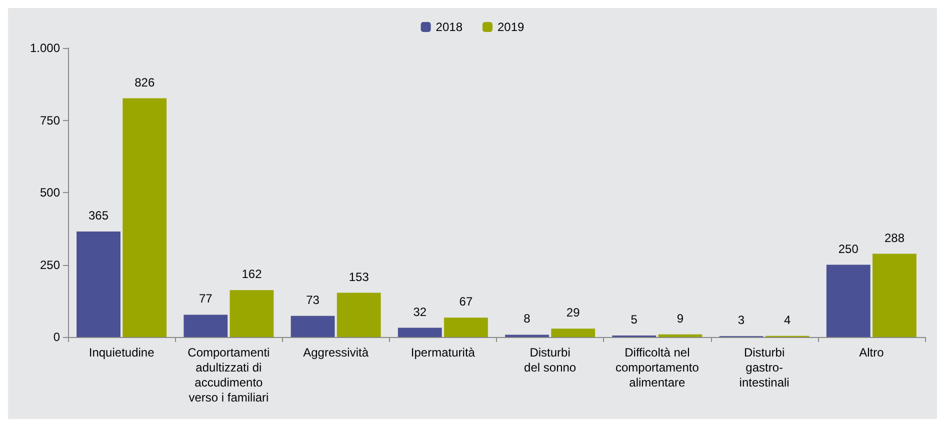  What do you see at coordinates (420, 311) in the screenshot?
I see `data-label: 32` at bounding box center [420, 311].